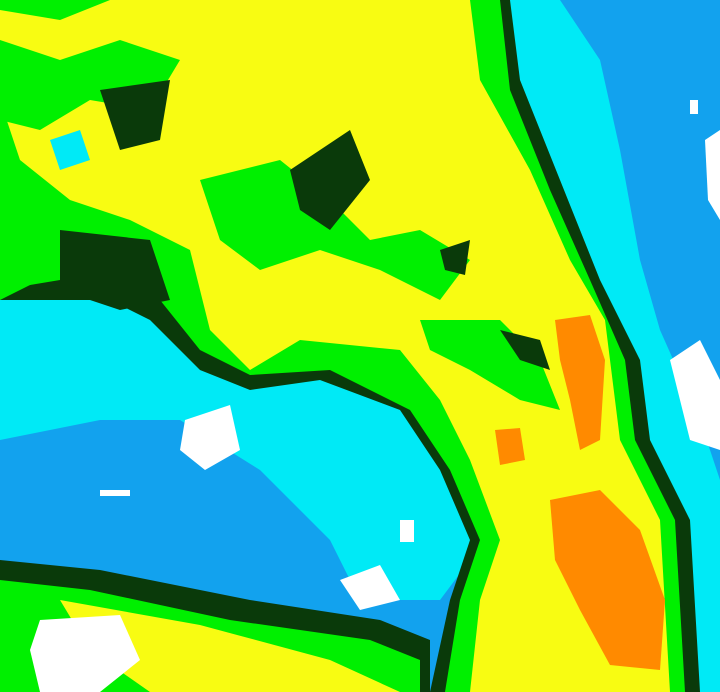 The image size is (720, 692). I want to click on cloud-southwest, so click(85, 653).